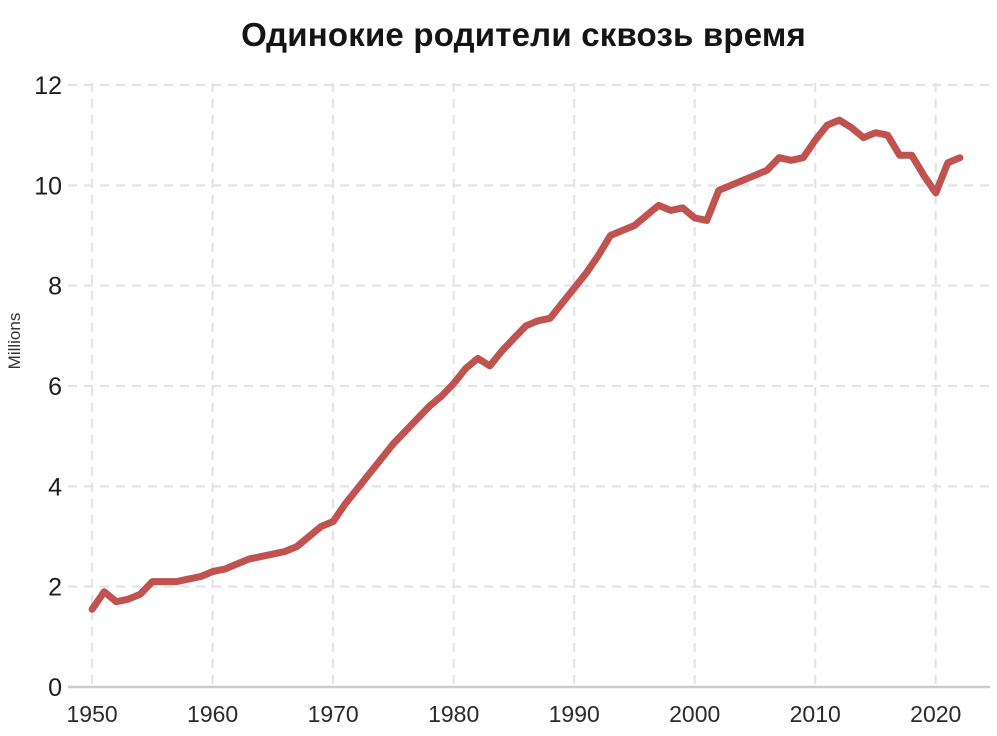 The height and width of the screenshot is (736, 997). Describe the element at coordinates (55, 588) in the screenshot. I see `y-tick-label: 2` at that location.